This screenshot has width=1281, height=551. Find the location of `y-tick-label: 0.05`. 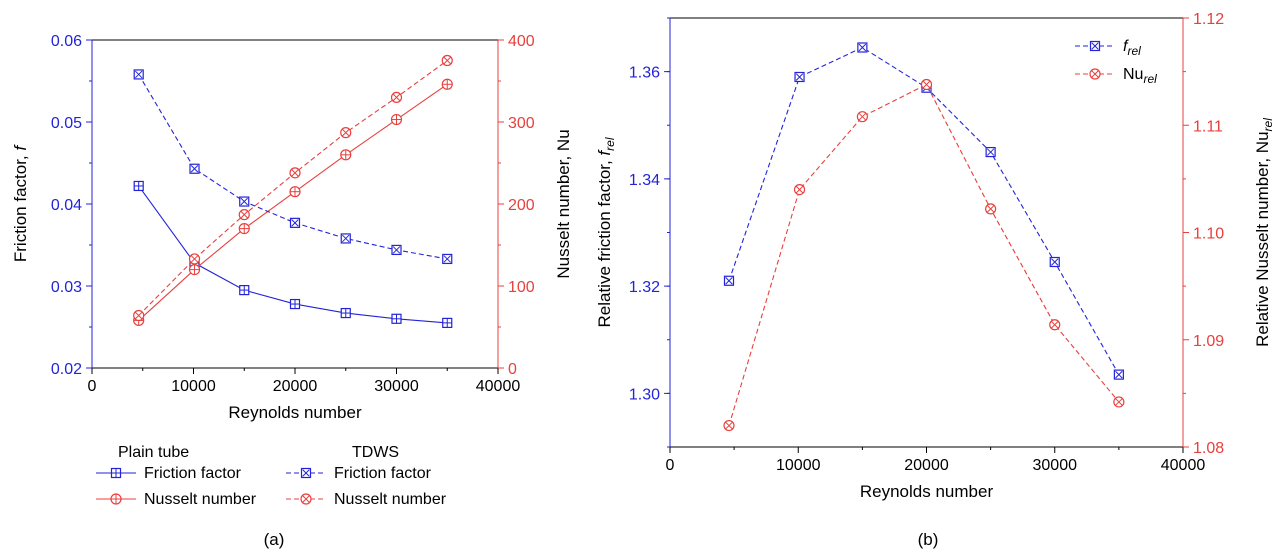

y-tick-label: 0.05 is located at coordinates (66, 123).